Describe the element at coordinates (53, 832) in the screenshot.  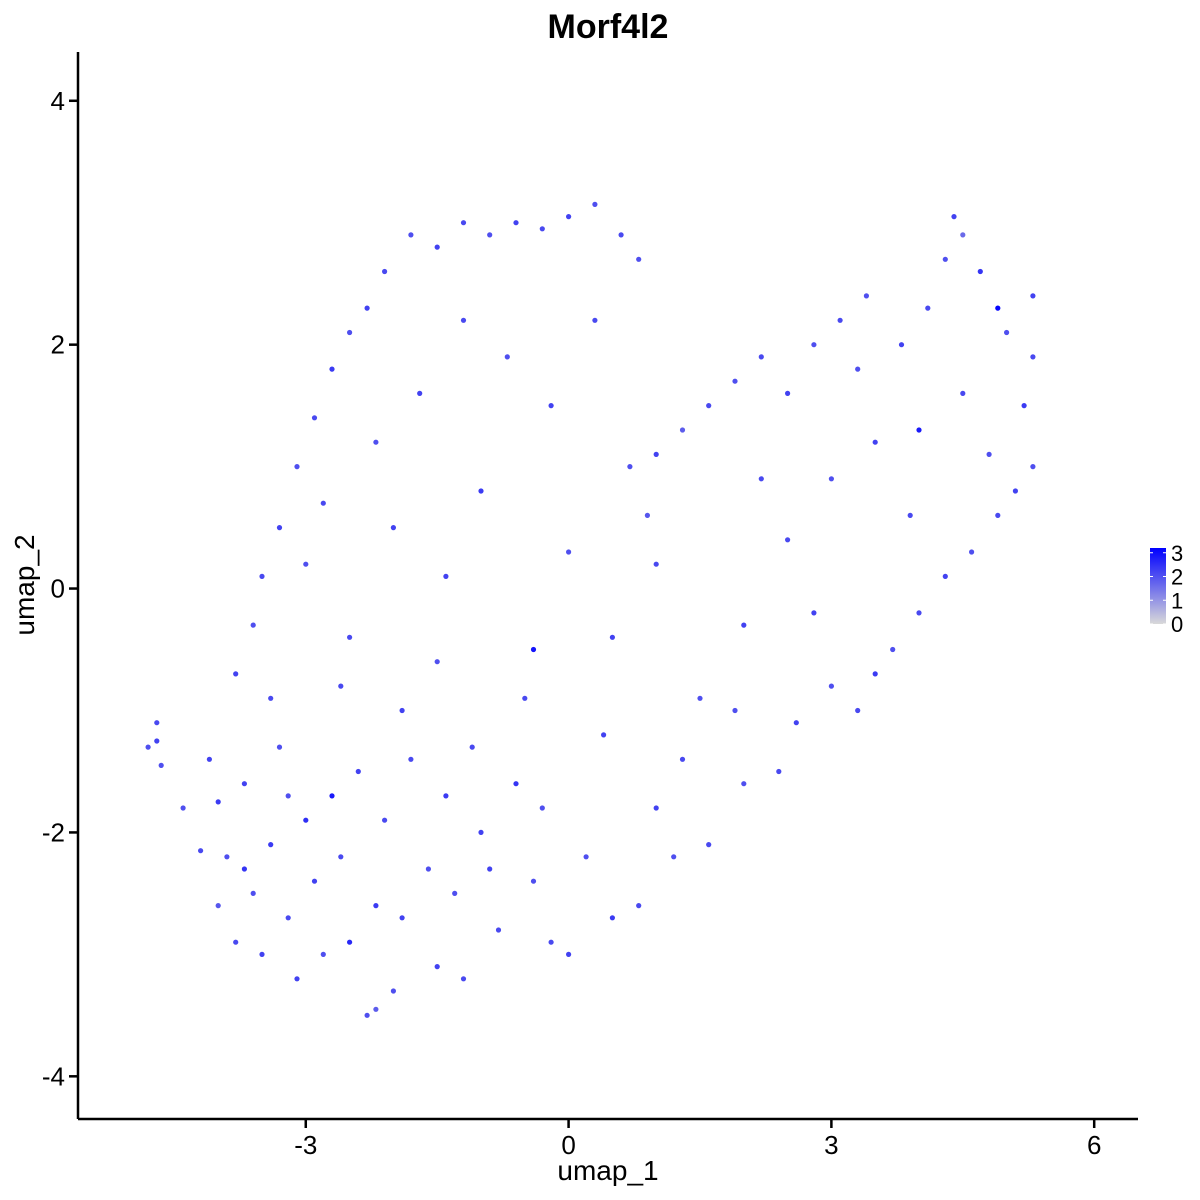
I see `y-tick-label: -2` at that location.